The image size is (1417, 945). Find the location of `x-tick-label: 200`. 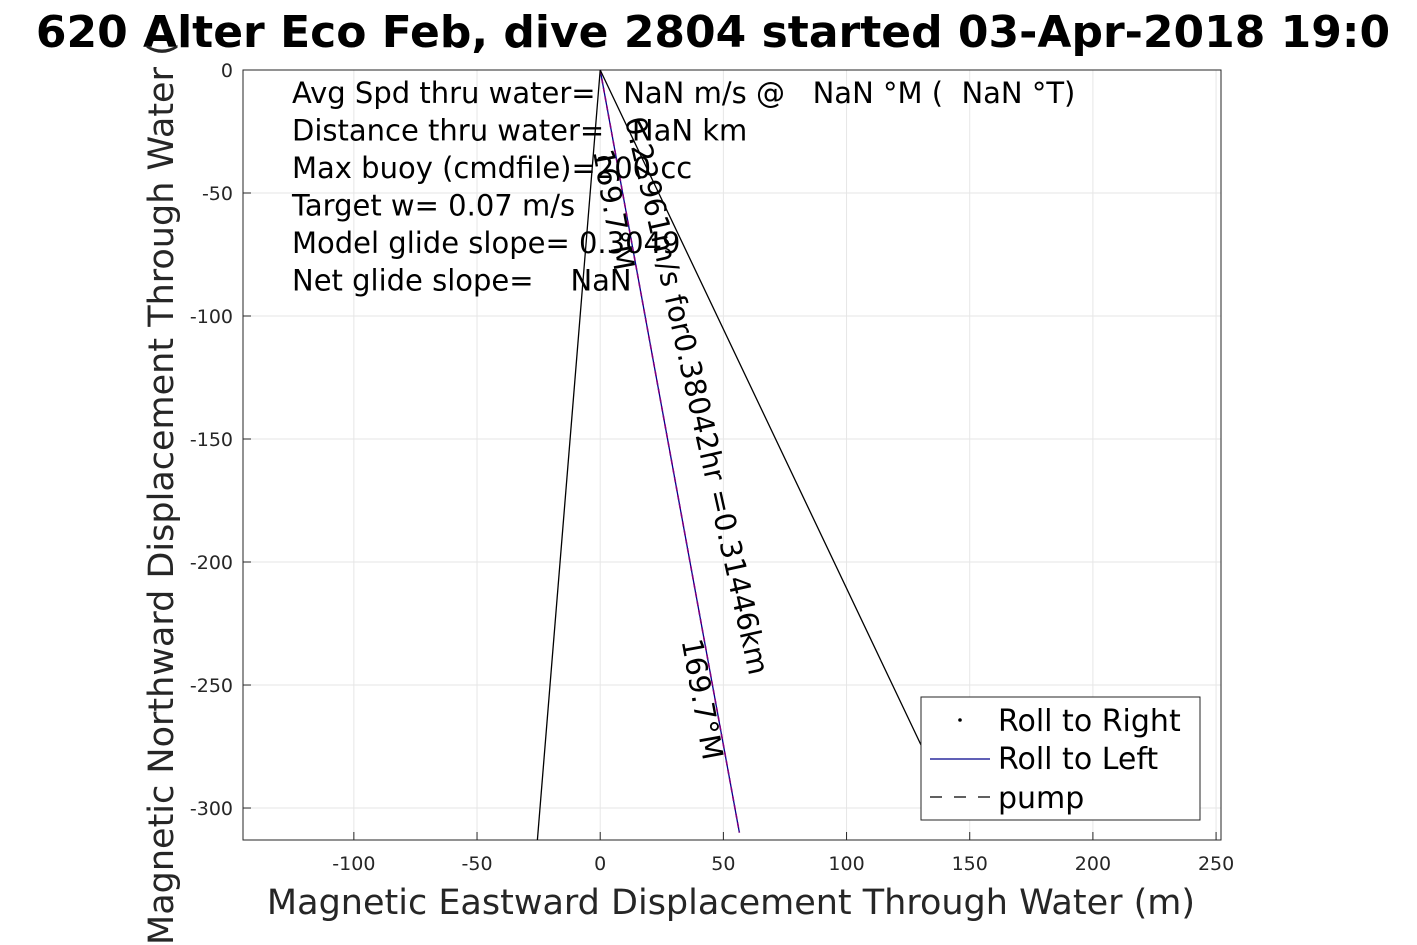

x-tick-label: 200 is located at coordinates (1093, 864).